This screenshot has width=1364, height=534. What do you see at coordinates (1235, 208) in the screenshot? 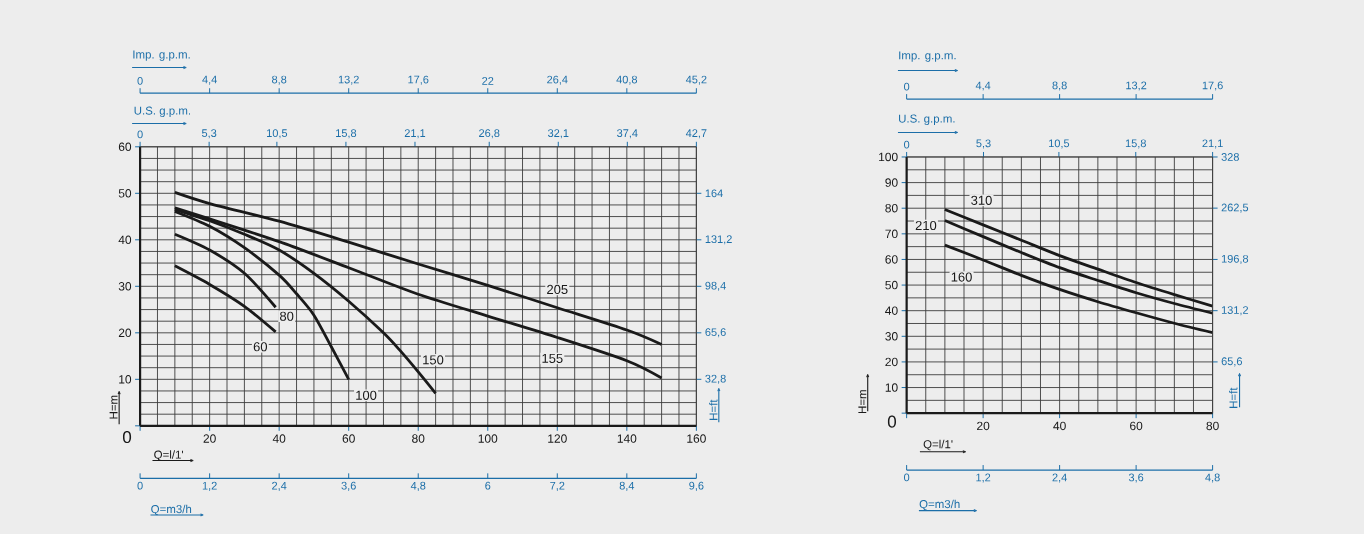
I see `y2-tick-label: 262,5` at bounding box center [1235, 208].